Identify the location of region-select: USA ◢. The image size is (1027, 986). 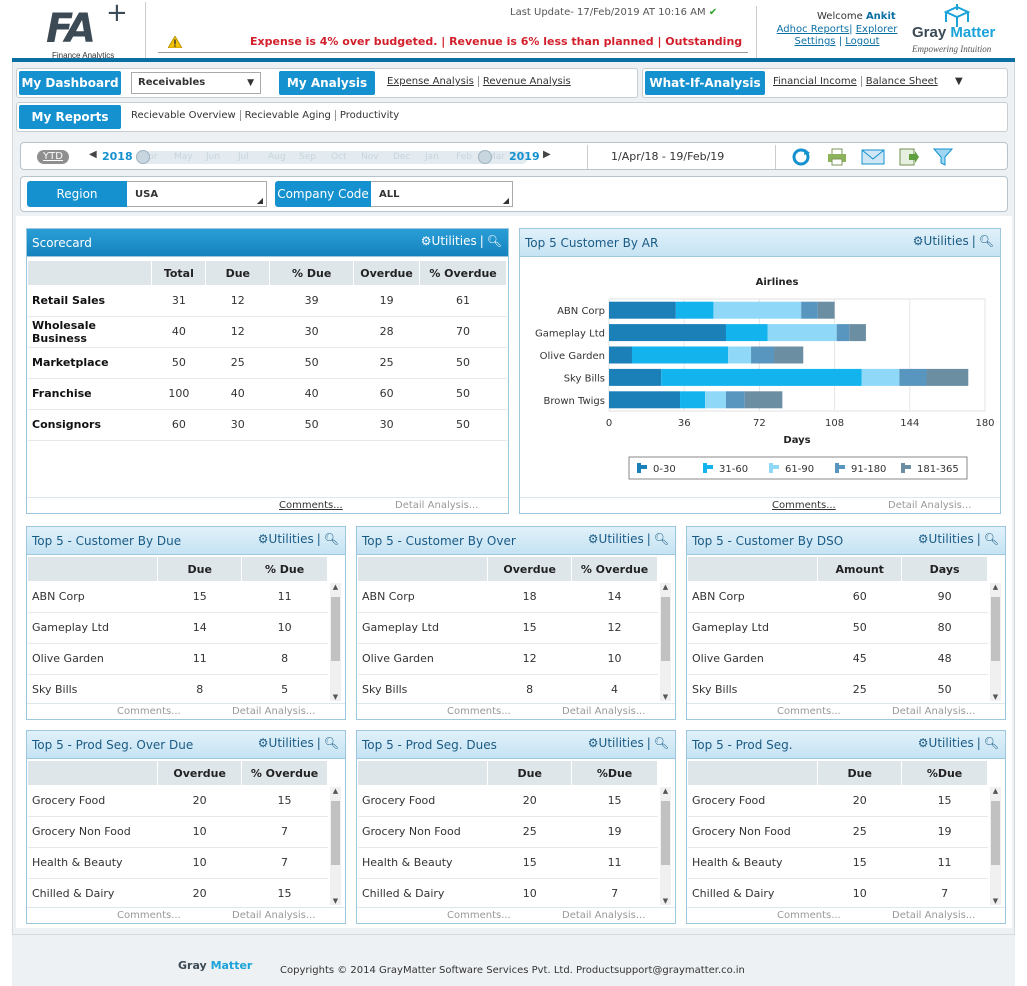
(197, 194).